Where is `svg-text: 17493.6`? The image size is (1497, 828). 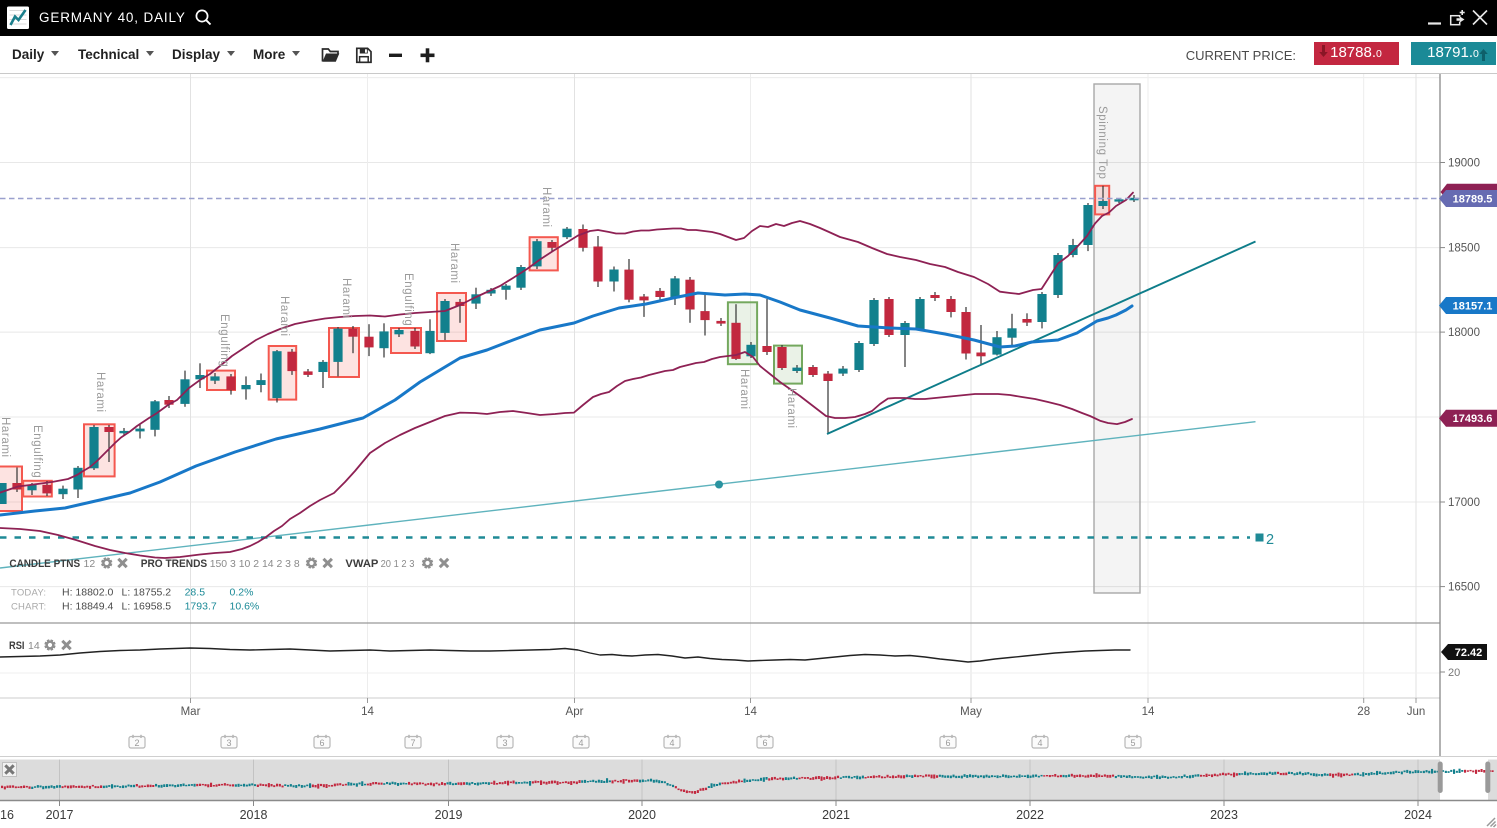 svg-text: 17493.6 is located at coordinates (1473, 419).